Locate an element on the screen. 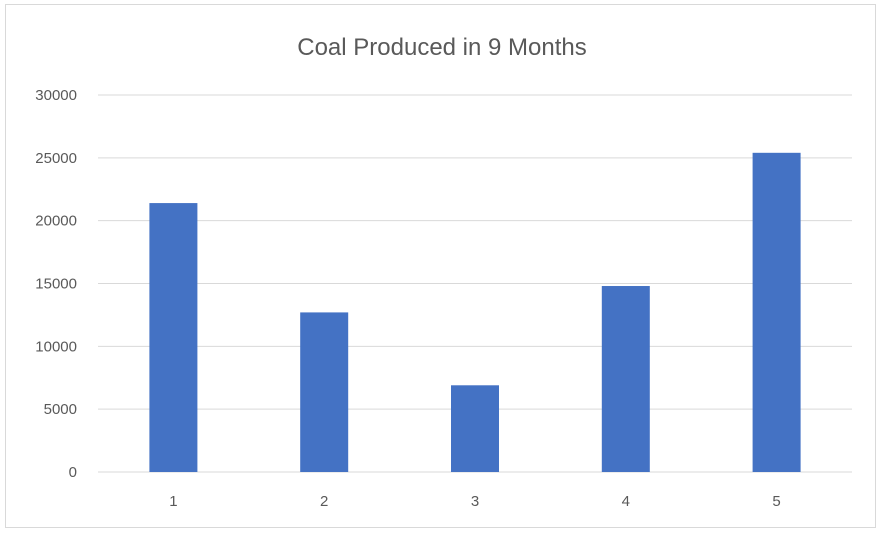 This screenshot has width=883, height=534. x-tick-label: 4 is located at coordinates (626, 501).